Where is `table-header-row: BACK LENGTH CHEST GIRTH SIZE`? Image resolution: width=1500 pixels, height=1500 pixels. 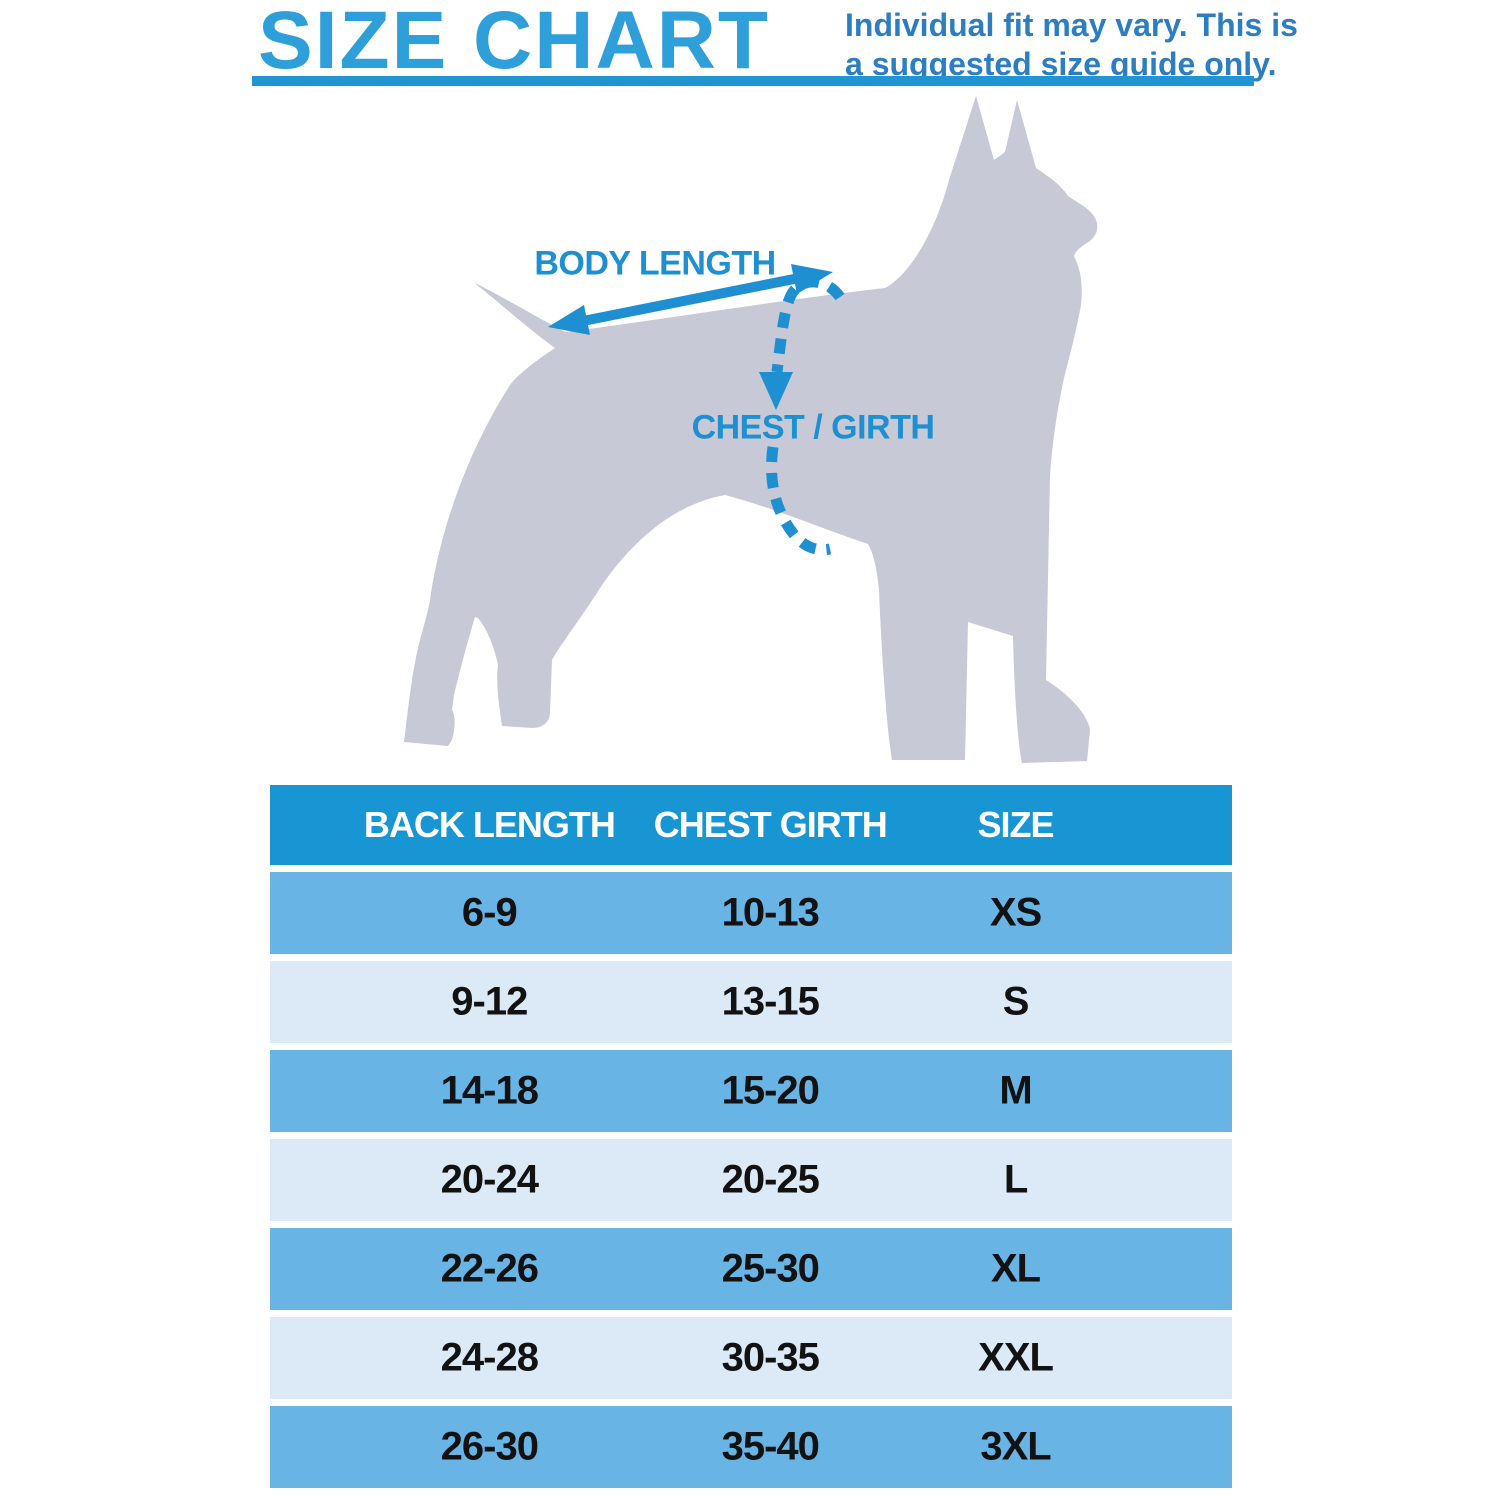 table-header-row: BACK LENGTH CHEST GIRTH SIZE is located at coordinates (751, 825).